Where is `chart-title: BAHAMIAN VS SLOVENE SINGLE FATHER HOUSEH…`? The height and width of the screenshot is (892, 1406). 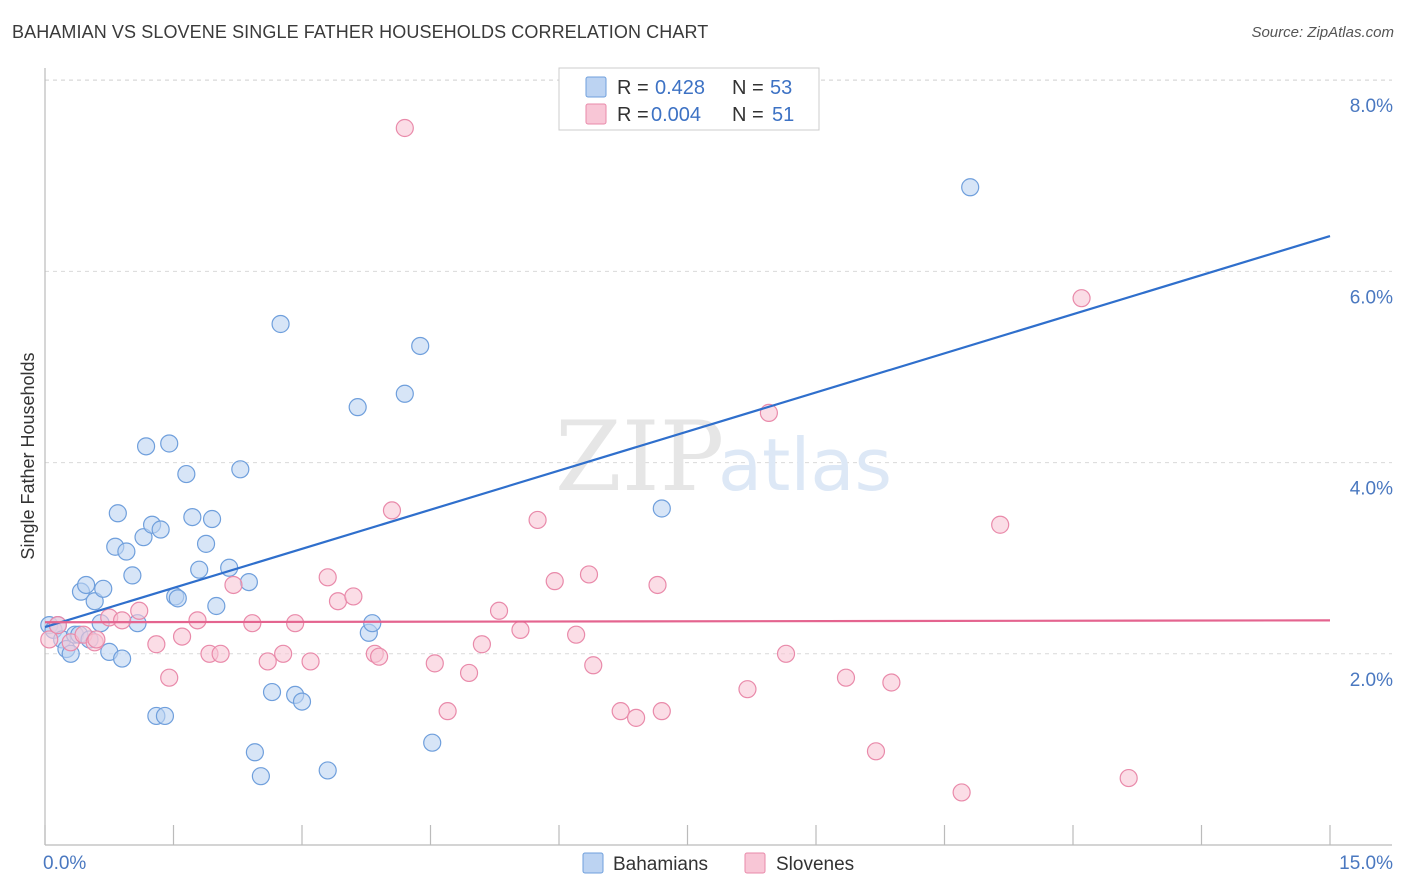
chart-title: BAHAMIAN VS SLOVENE SINGLE FATHER HOUSEH… is located at coordinates (360, 32).